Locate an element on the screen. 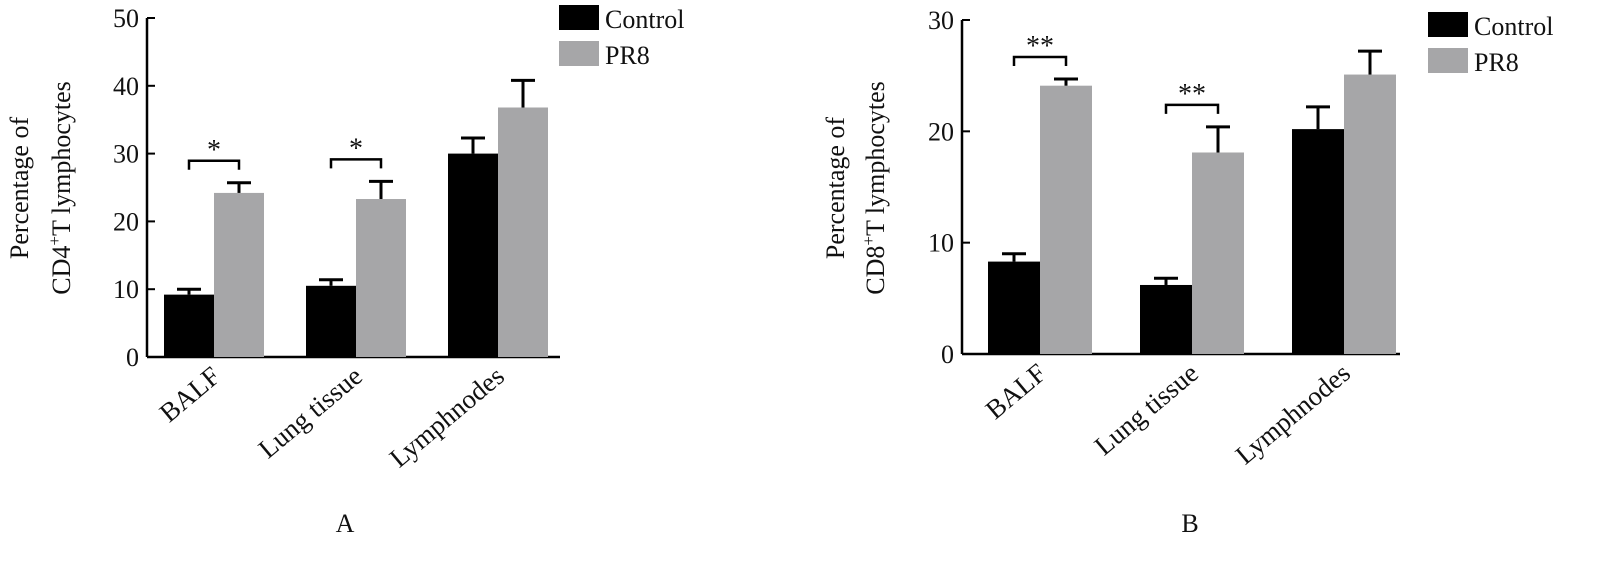 This screenshot has width=1605, height=571. y-tick-label: 50 is located at coordinates (126, 18).